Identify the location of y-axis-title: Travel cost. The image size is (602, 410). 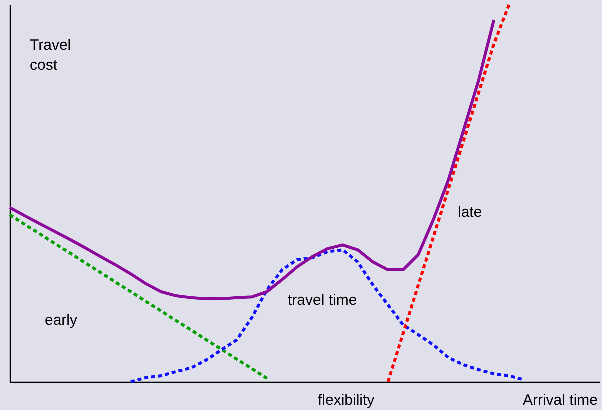
(51, 55).